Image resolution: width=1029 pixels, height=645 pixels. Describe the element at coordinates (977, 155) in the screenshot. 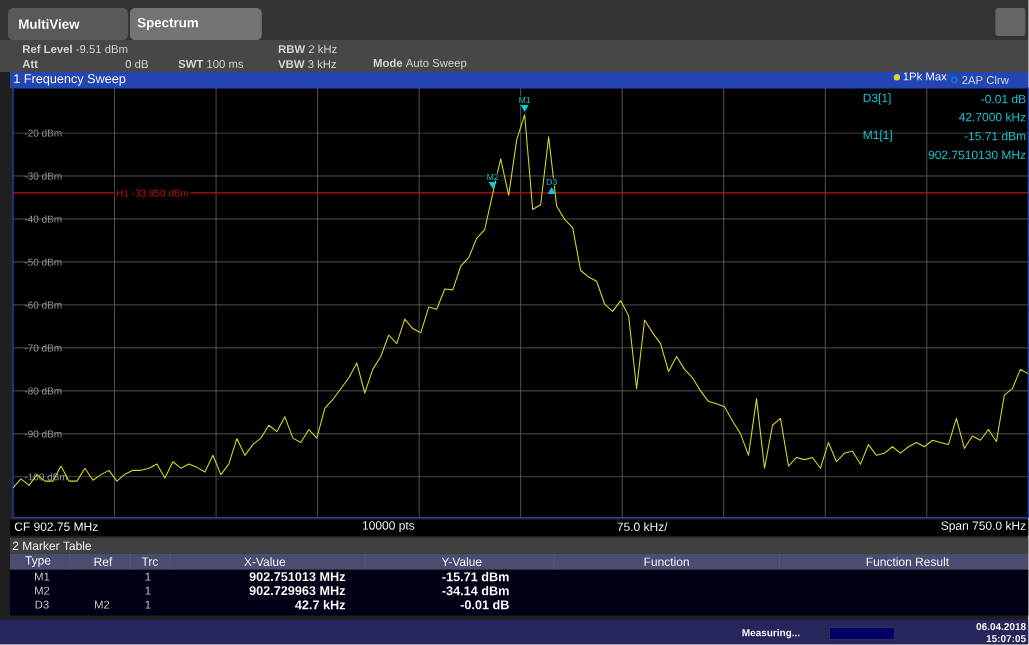

I see `annotation: 902.7510130 MHz` at that location.